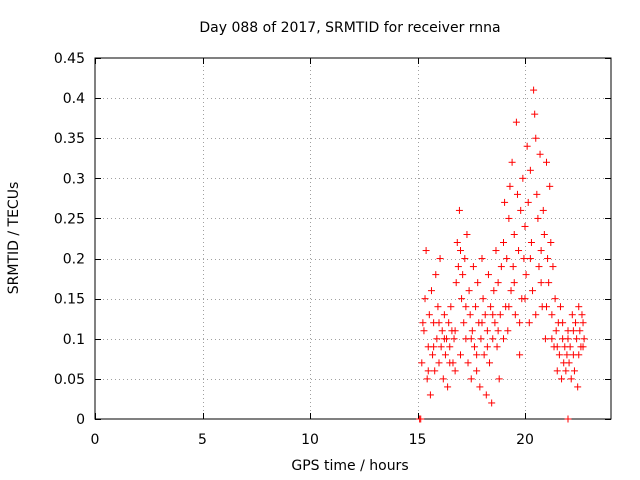  Describe the element at coordinates (525, 440) in the screenshot. I see `x-tick-label: 20` at that location.